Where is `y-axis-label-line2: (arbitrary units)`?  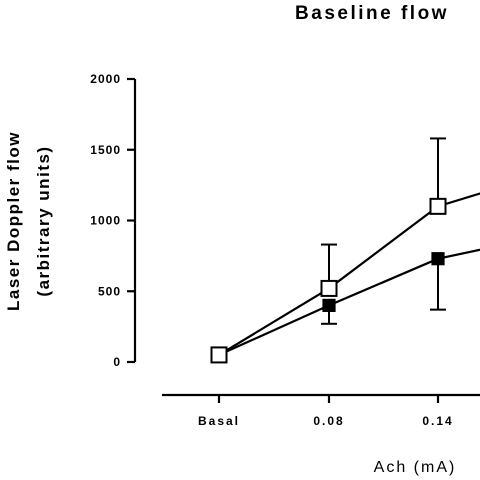 y-axis-label-line2: (arbitrary units) is located at coordinates (43, 220).